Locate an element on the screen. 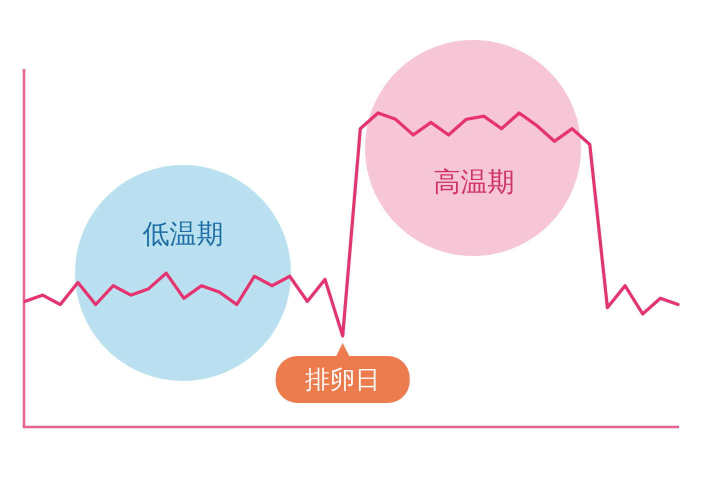 The width and height of the screenshot is (703, 479). annotation: 低温期 is located at coordinates (183, 234).